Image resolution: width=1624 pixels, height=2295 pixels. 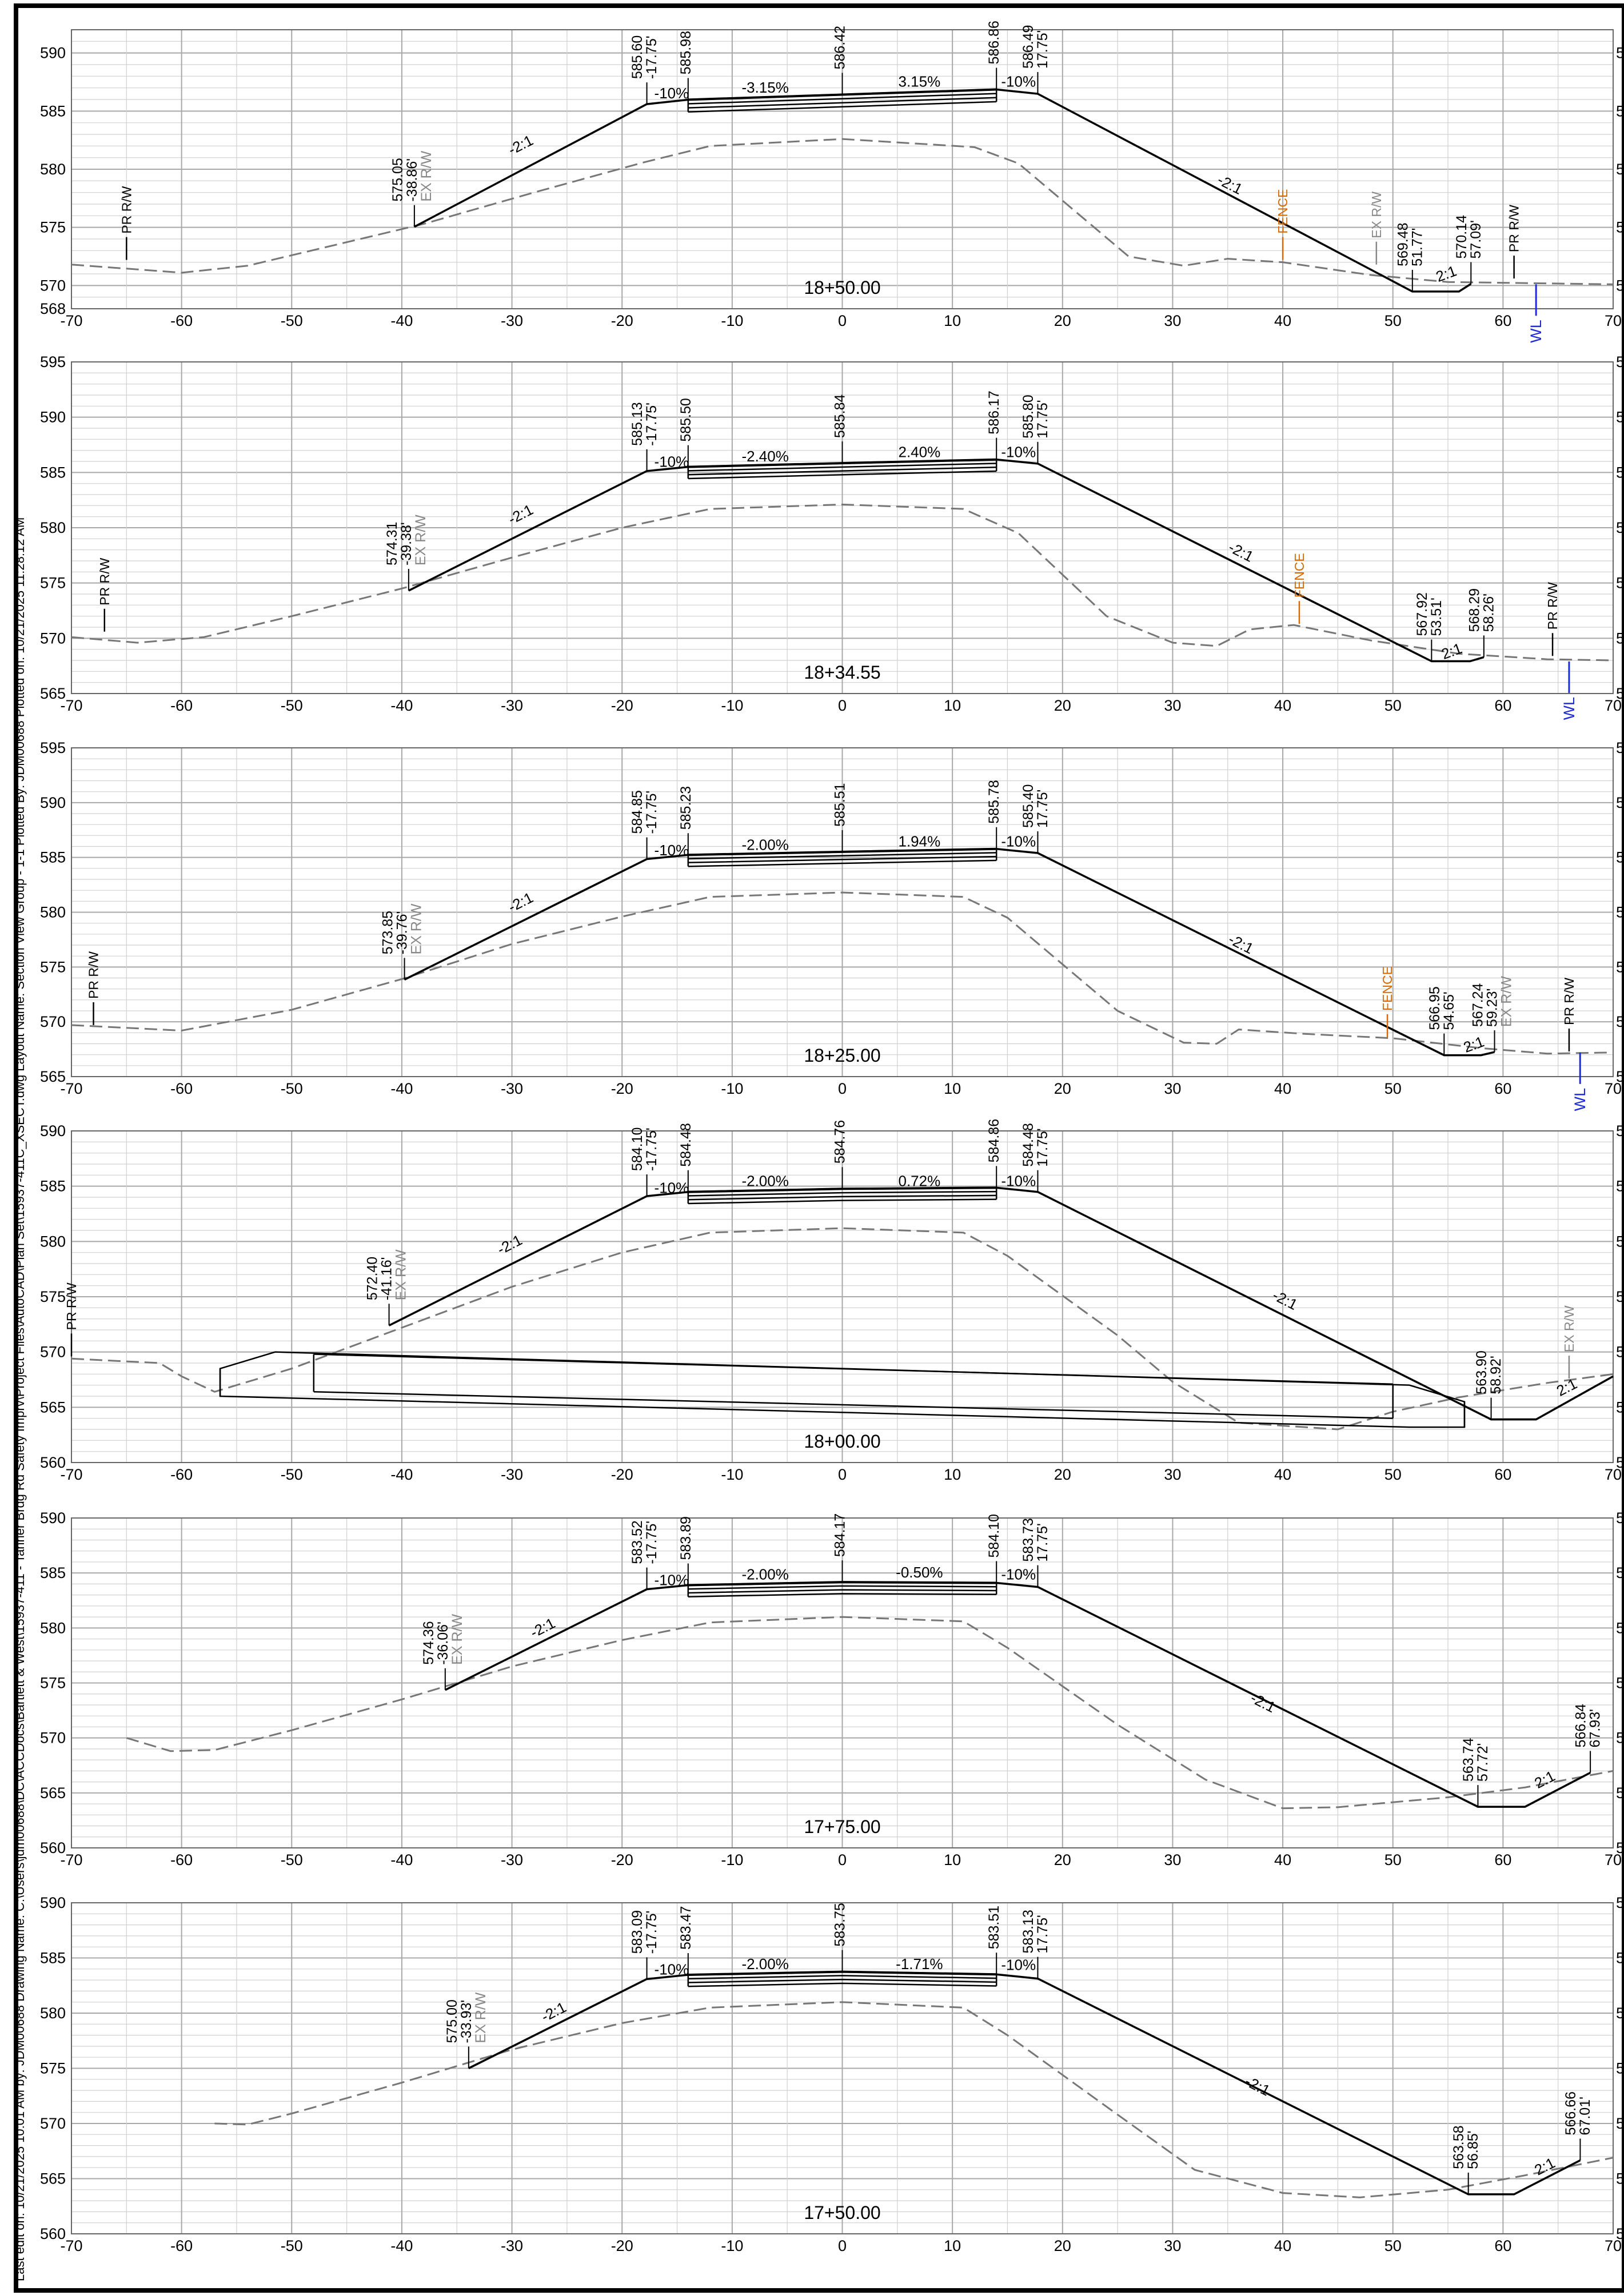 I want to click on offset-label: -17.75', so click(x=652, y=1932).